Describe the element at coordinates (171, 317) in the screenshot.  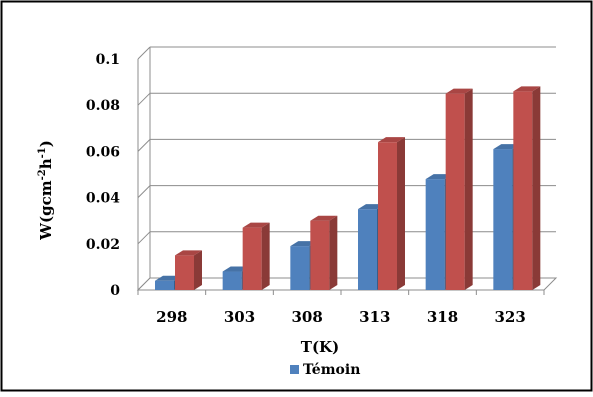
I see `x-tick-label: 298` at that location.